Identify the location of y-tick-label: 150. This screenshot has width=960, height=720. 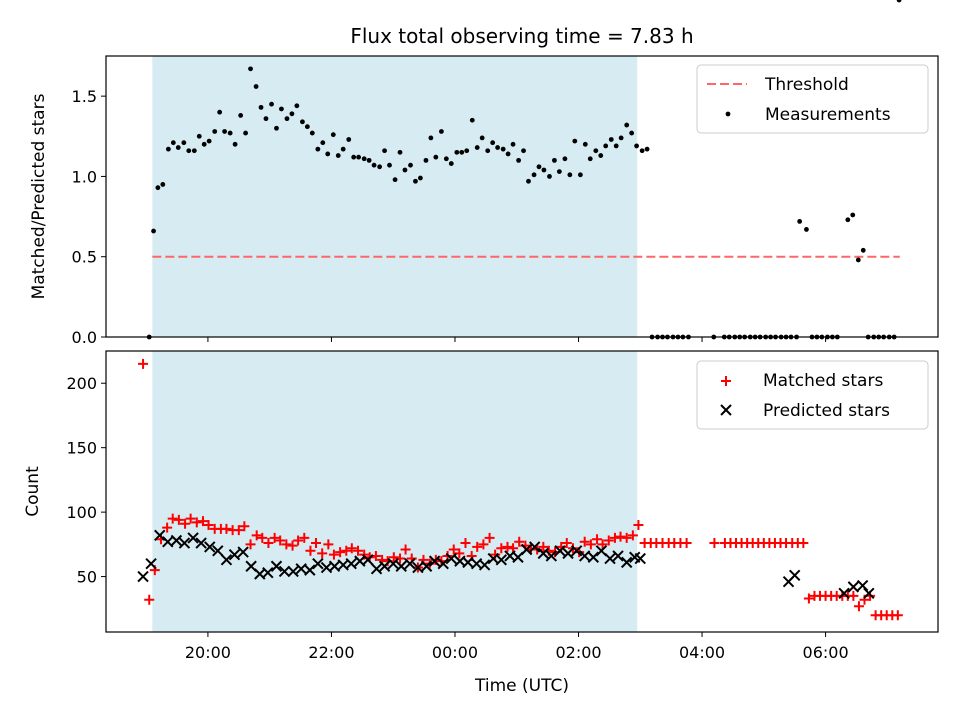
(81, 448).